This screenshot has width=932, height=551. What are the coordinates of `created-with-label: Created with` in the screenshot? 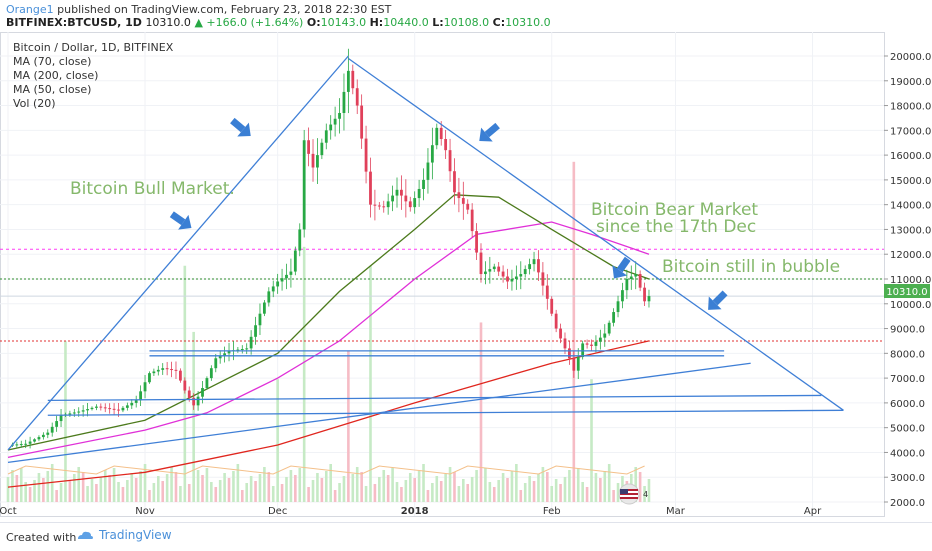 It's located at (41, 537).